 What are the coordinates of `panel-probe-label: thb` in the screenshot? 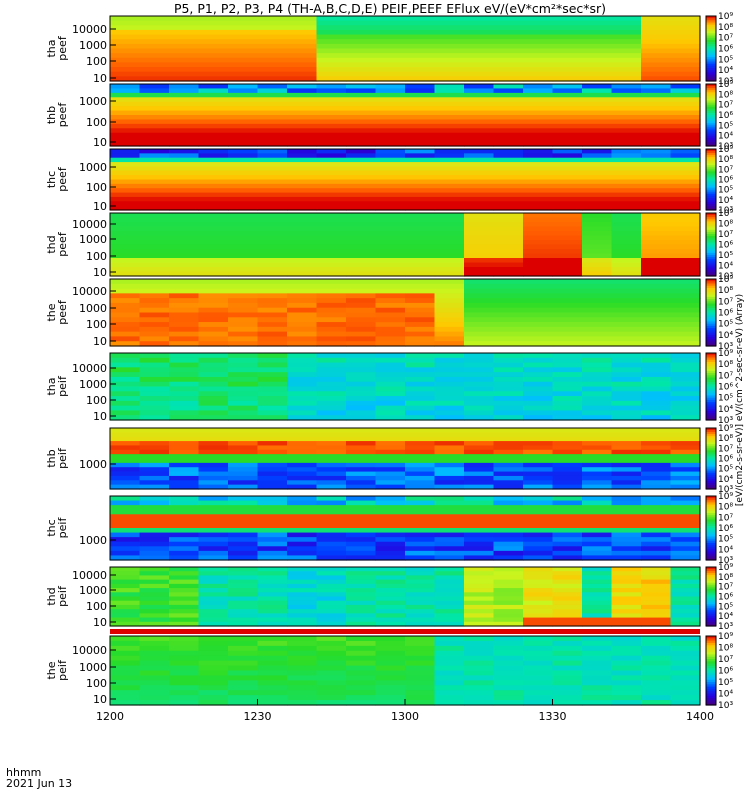 It's located at (51, 115).